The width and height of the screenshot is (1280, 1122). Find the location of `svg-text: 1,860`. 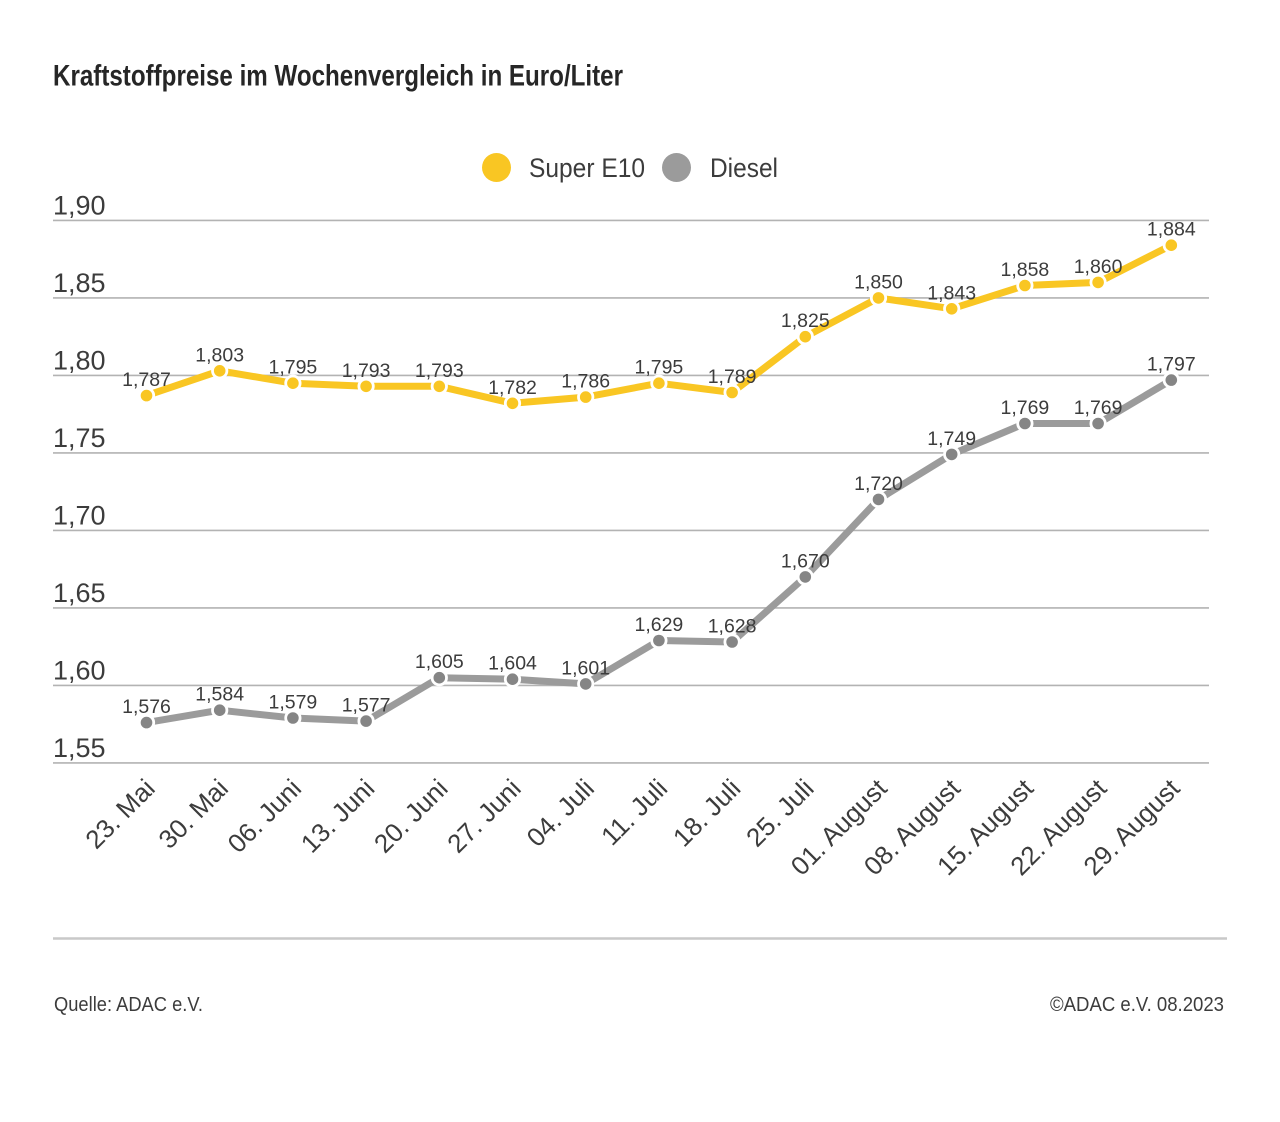

svg-text: 1,860 is located at coordinates (1098, 267).